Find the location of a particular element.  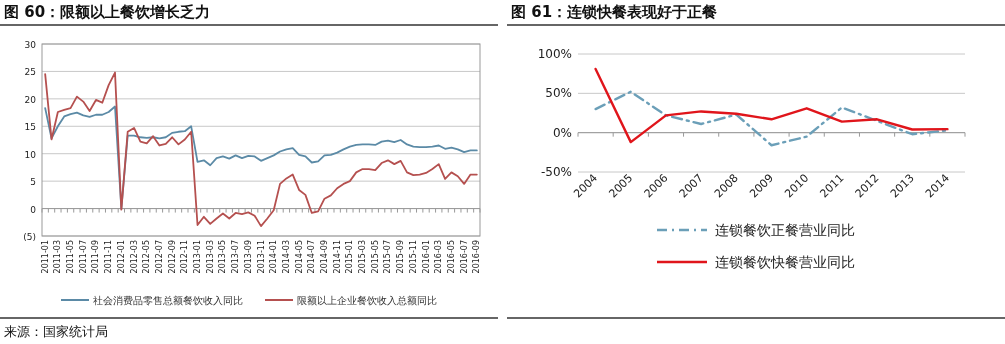

x-tick-label: 2011-09 is located at coordinates (96, 257).